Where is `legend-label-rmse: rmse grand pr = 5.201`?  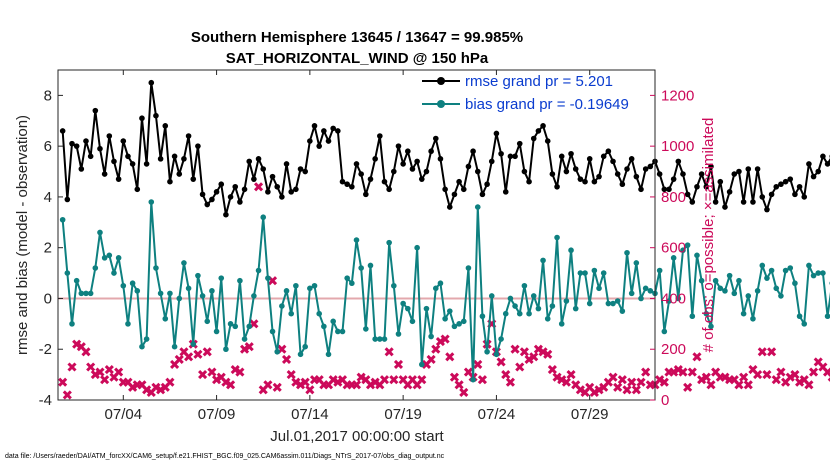
legend-label-rmse: rmse grand pr = 5.201 is located at coordinates (539, 81).